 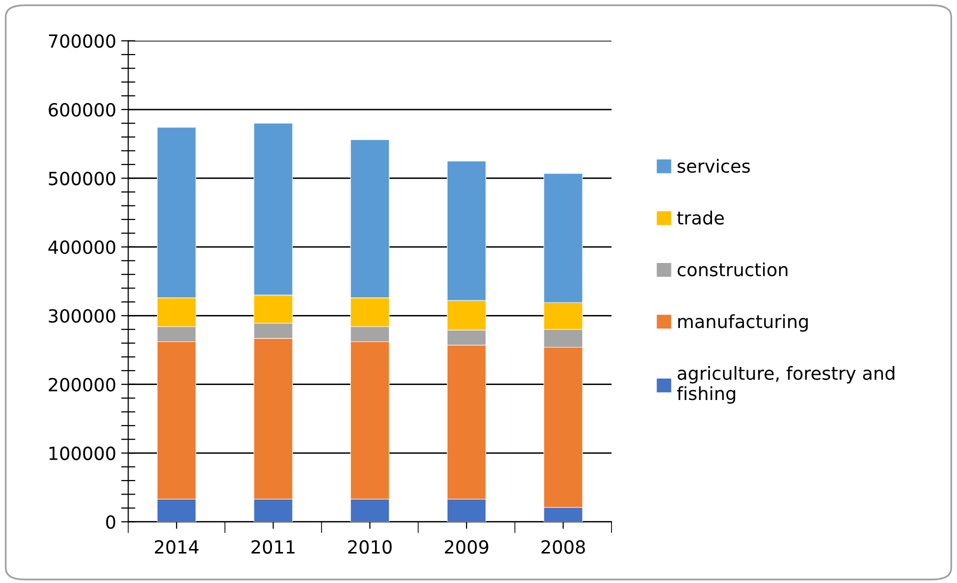 I want to click on x-tick-label: 2010, so click(x=370, y=547).